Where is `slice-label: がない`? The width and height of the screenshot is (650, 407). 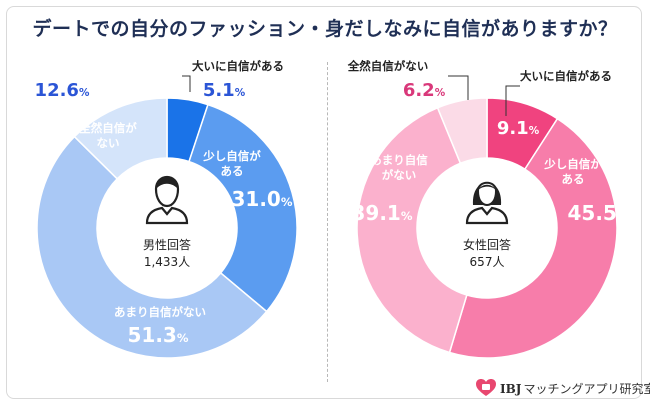
slice-label: がない is located at coordinates (399, 175).